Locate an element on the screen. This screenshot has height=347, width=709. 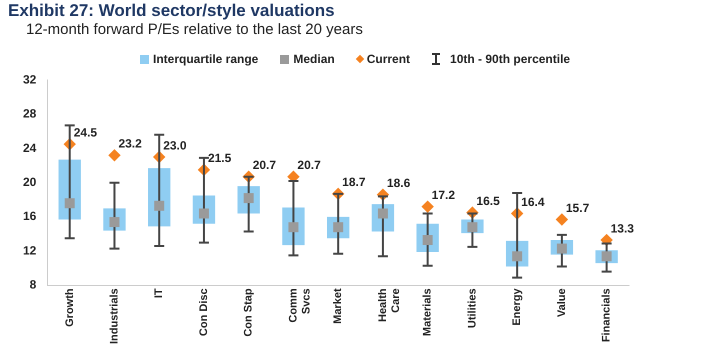
data-label: 16.4 is located at coordinates (533, 201).